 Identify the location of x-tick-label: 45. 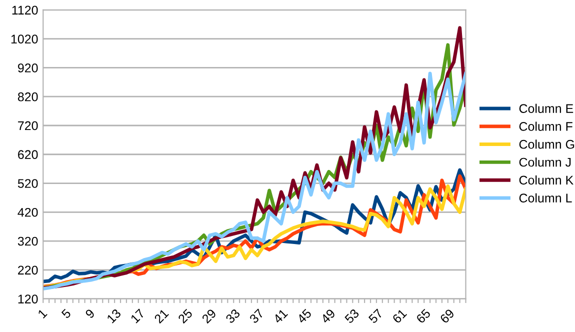
(304, 316).